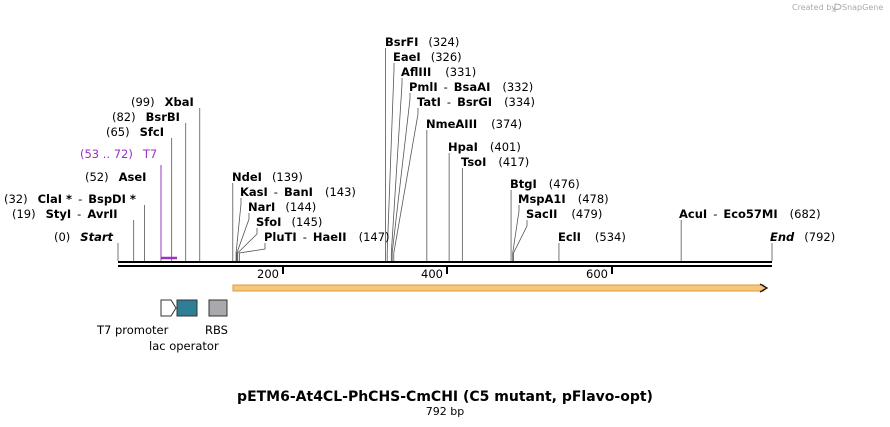 The image size is (890, 427). What do you see at coordinates (396, 169) in the screenshot?
I see `site-line-afliii` at bounding box center [396, 169].